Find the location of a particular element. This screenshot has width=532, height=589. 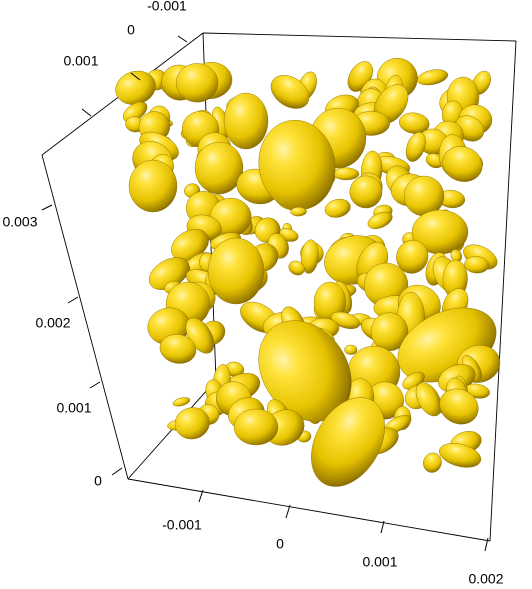

z-axis-tick-label: 0.002 is located at coordinates (52, 323).